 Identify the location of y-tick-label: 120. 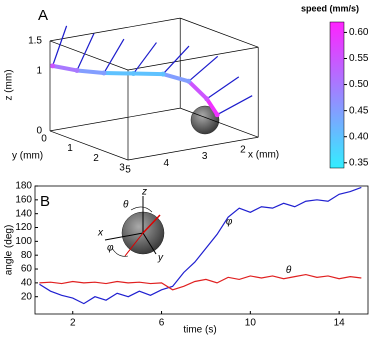
(23, 227).